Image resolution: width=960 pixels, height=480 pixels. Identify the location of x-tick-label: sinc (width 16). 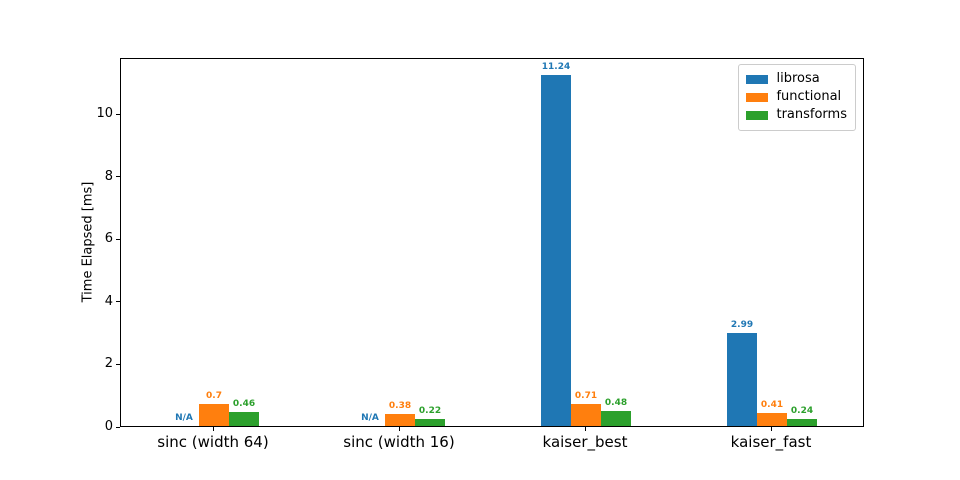
(399, 442).